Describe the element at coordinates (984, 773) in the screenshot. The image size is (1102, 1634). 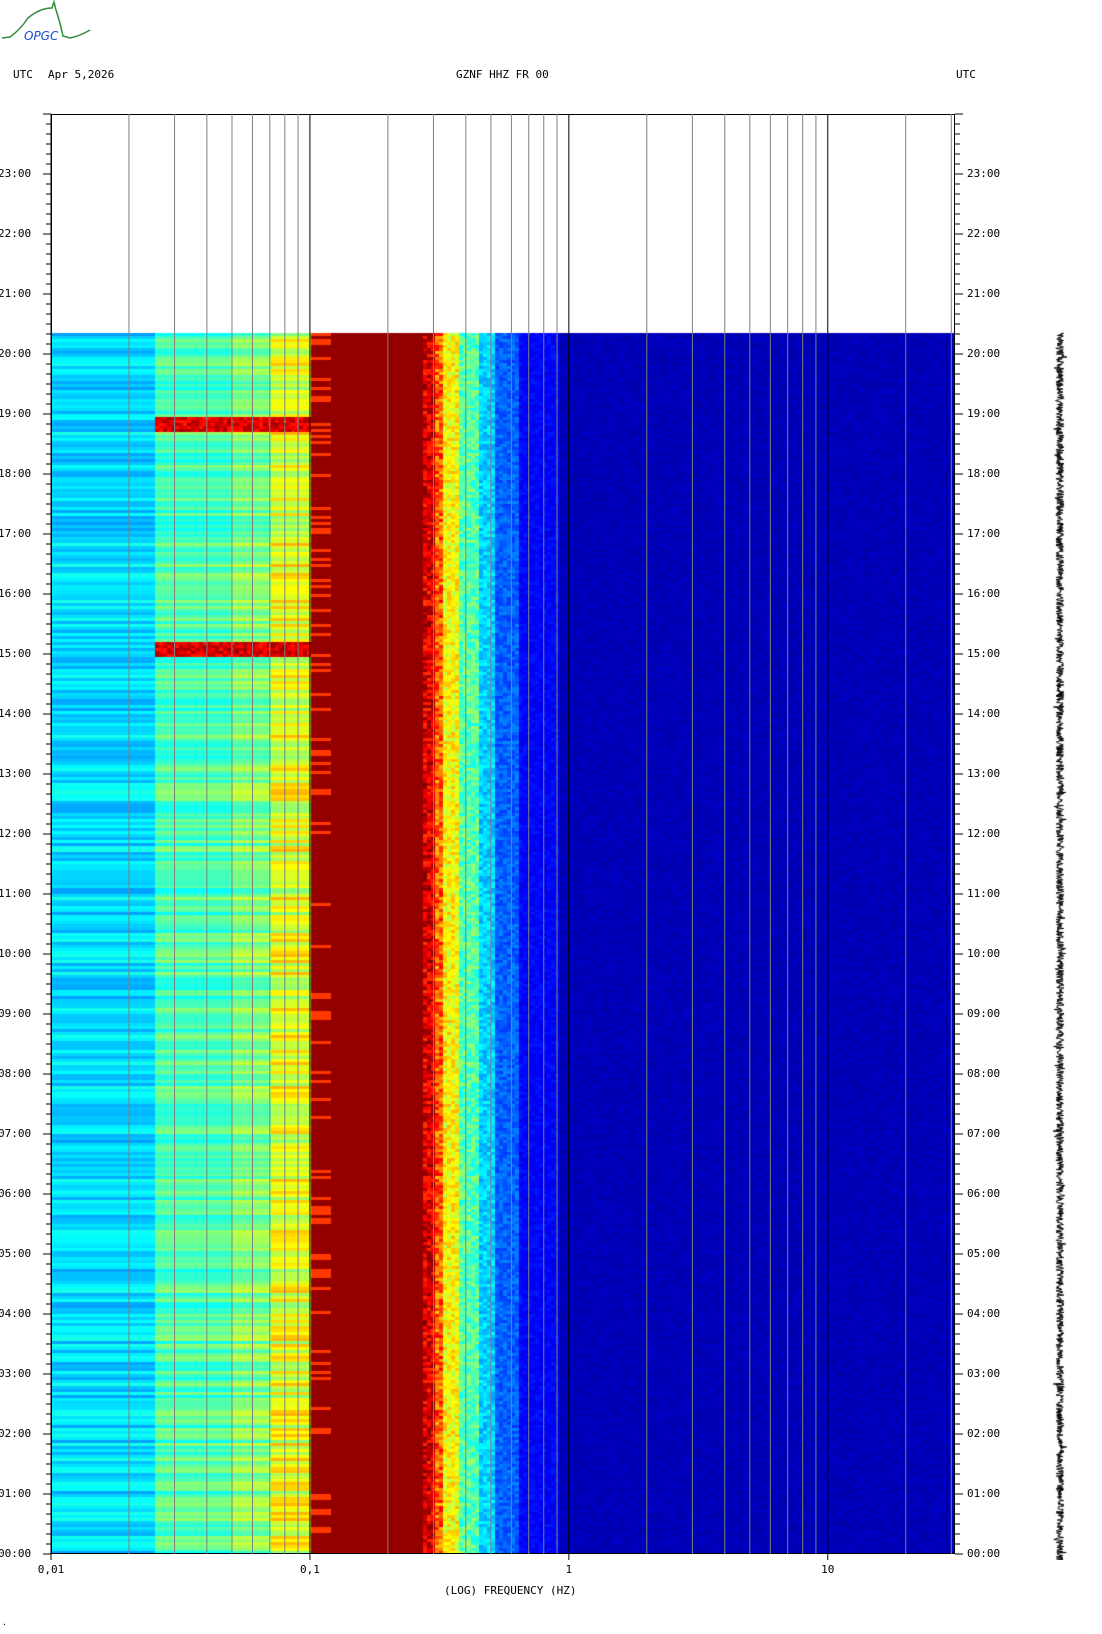
I see `right-hour-label: 13:00` at that location.